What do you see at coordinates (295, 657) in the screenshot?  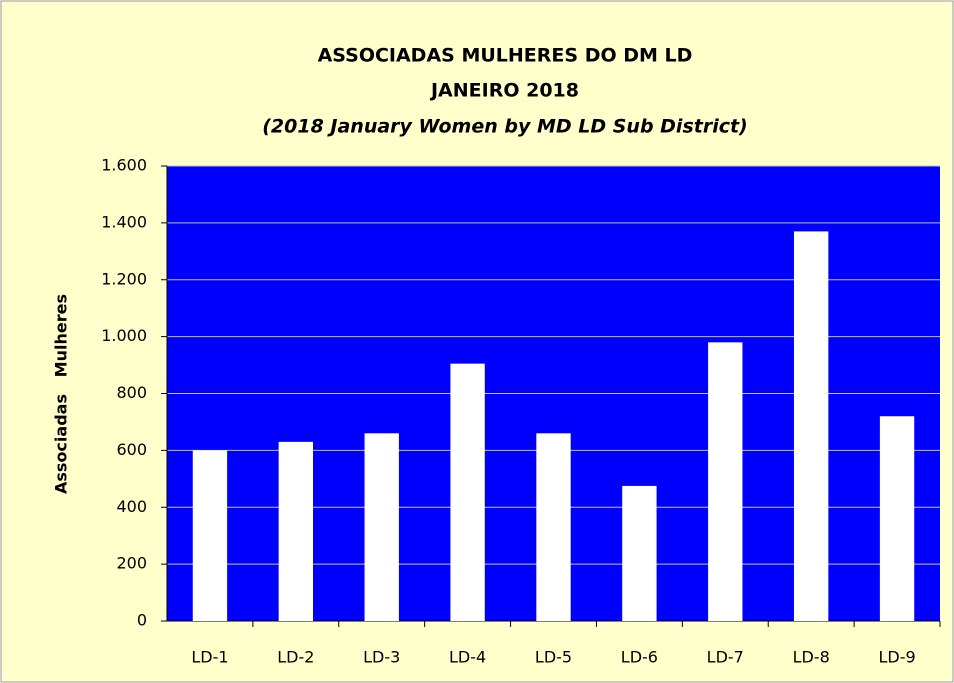 I see `x-tick-label: LD-2` at bounding box center [295, 657].